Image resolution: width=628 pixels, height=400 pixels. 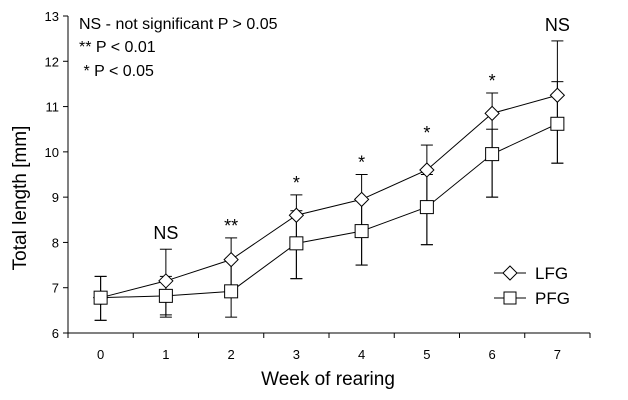 What do you see at coordinates (557, 354) in the screenshot?
I see `x-tick-label: 7` at bounding box center [557, 354].